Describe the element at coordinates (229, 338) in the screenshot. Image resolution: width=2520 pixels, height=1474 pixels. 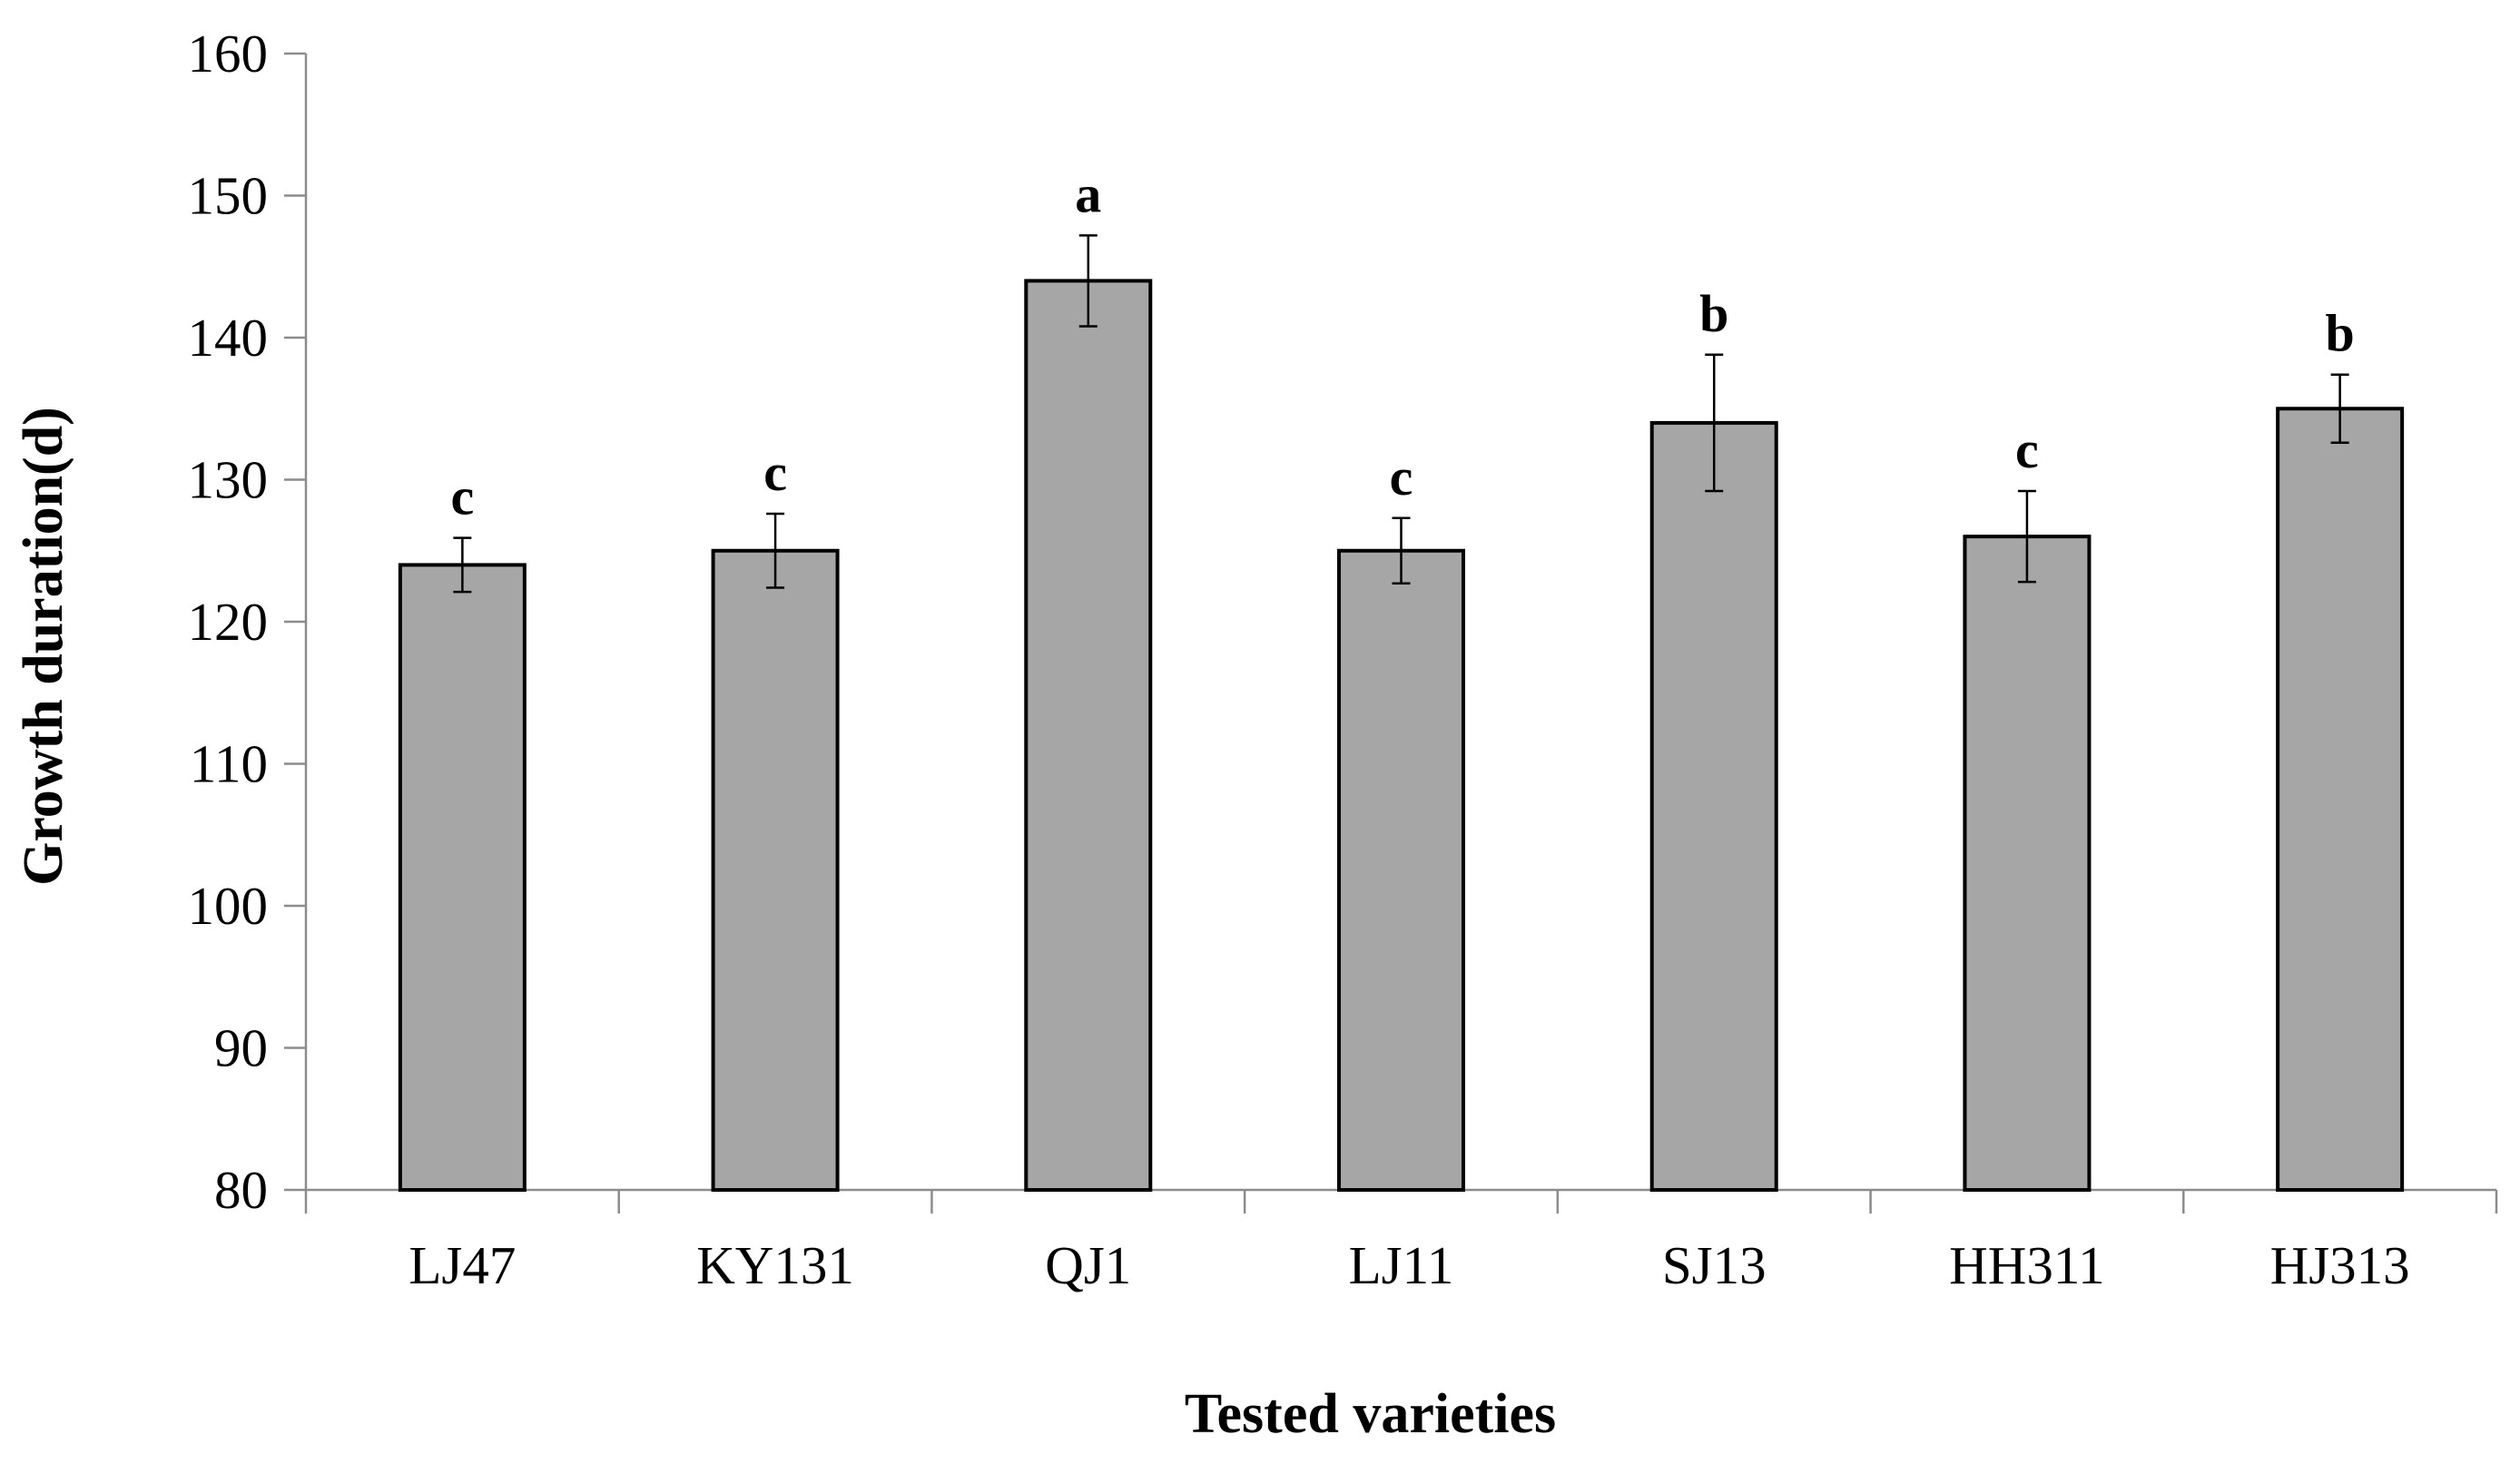
I see `y-tick-label: 140` at that location.